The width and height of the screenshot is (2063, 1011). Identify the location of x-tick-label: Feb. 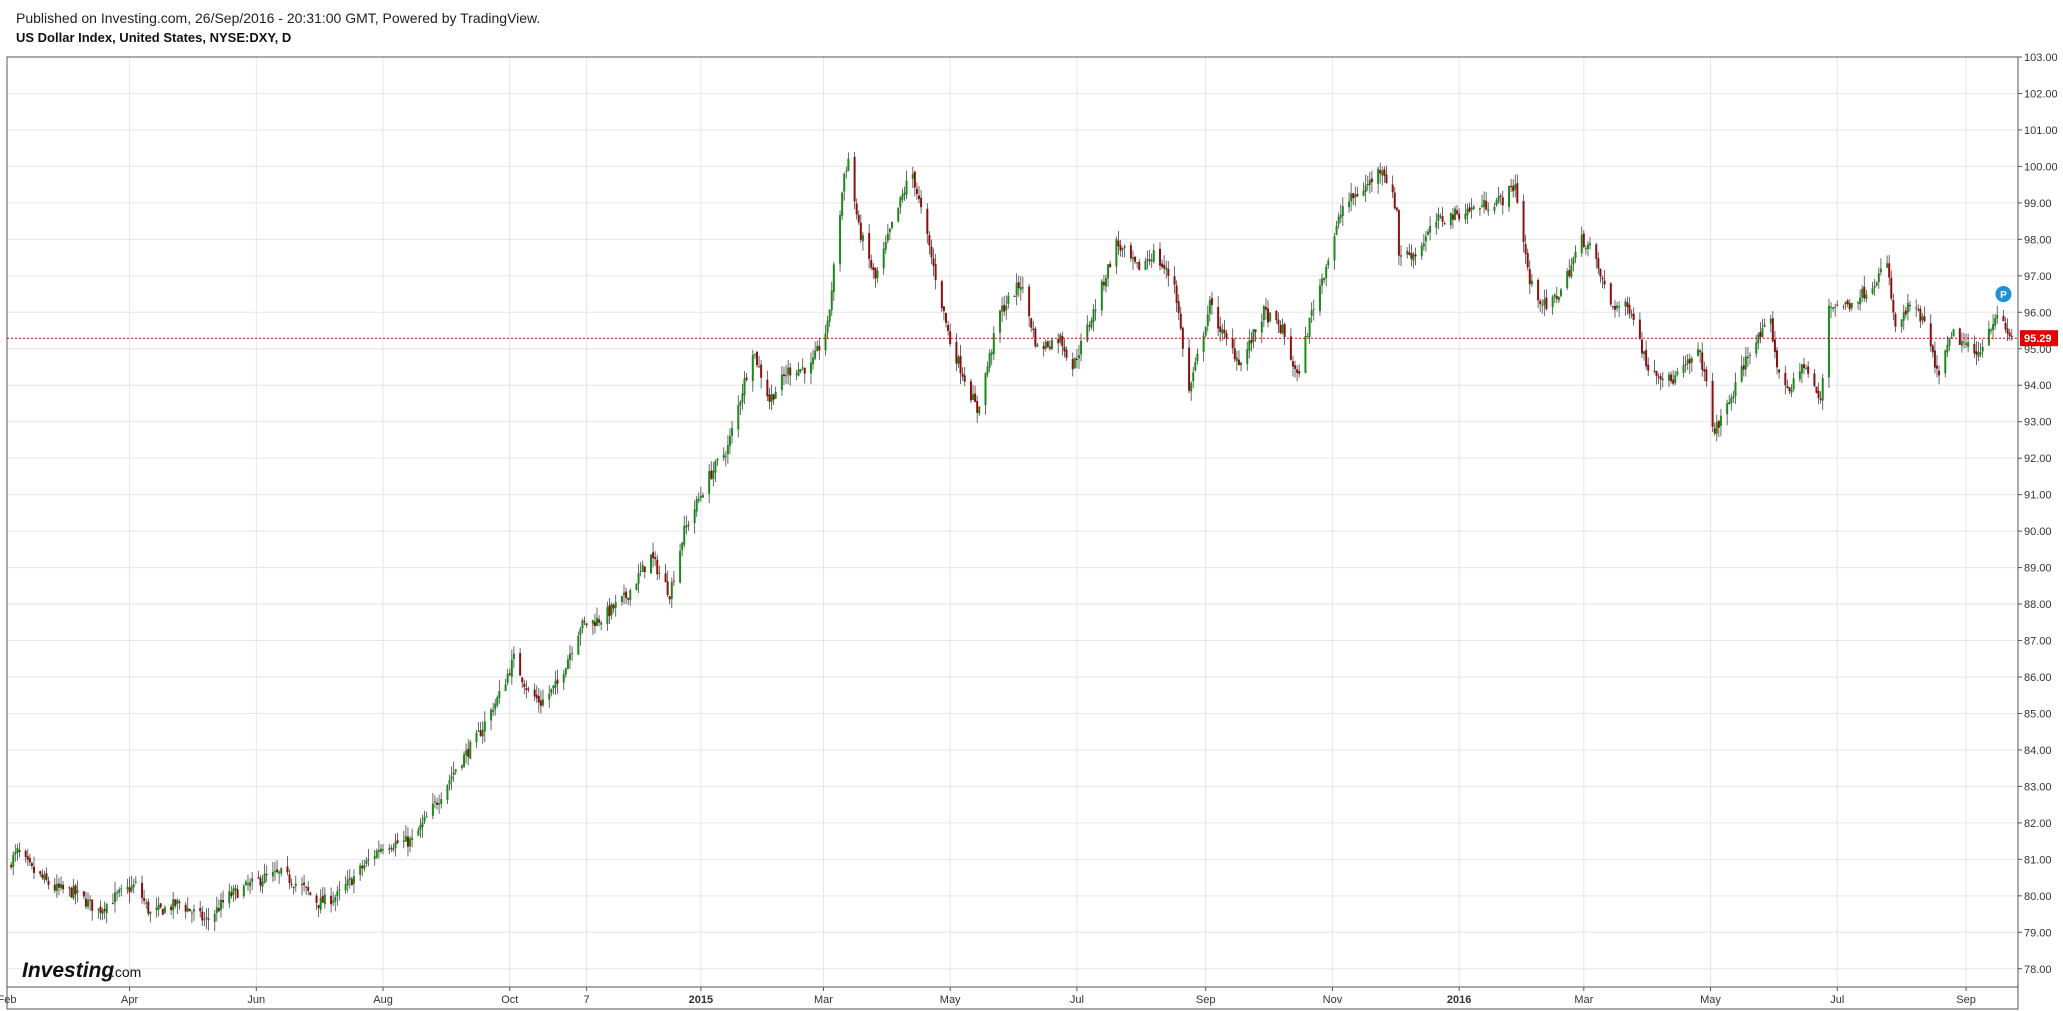
(8, 1000).